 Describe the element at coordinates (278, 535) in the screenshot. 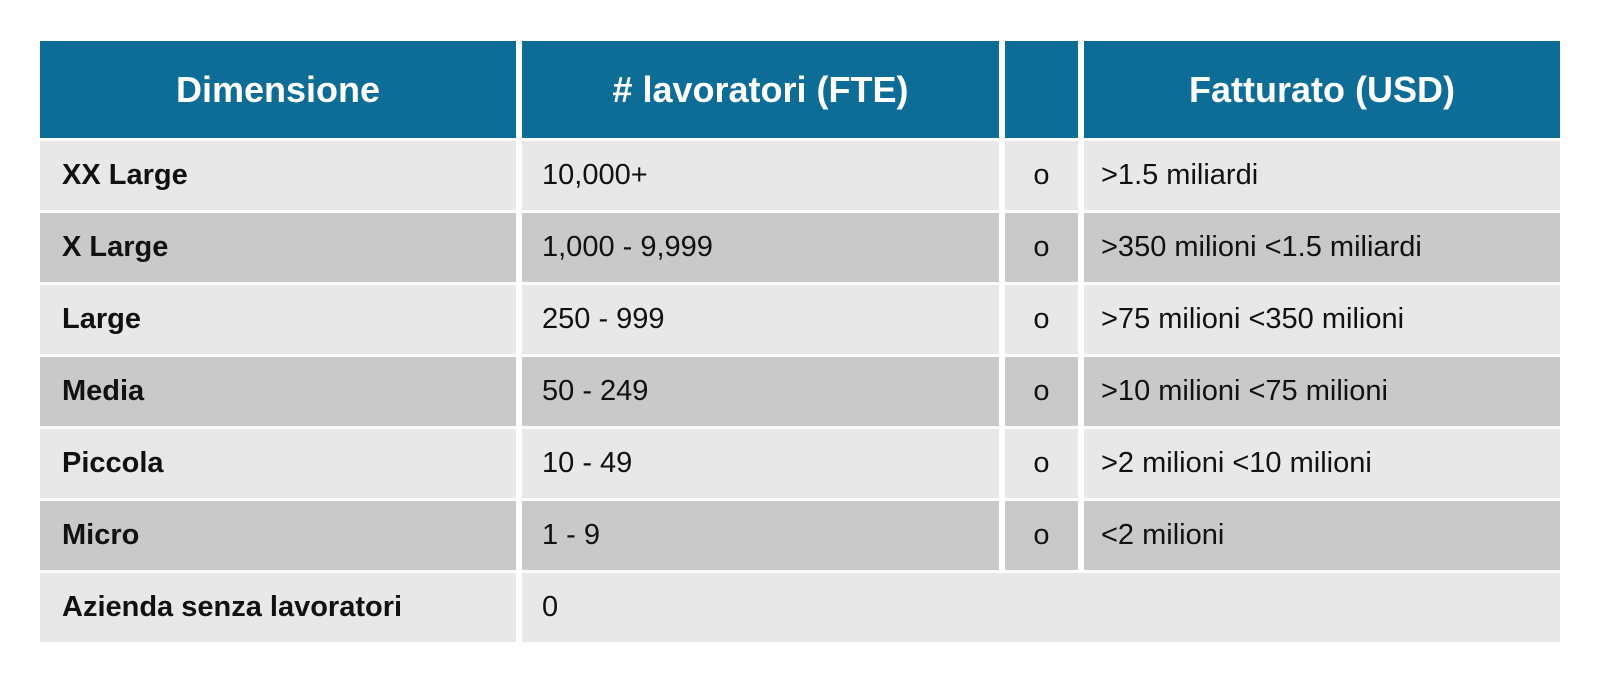

I see `row-micro-dimensione: Micro` at that location.